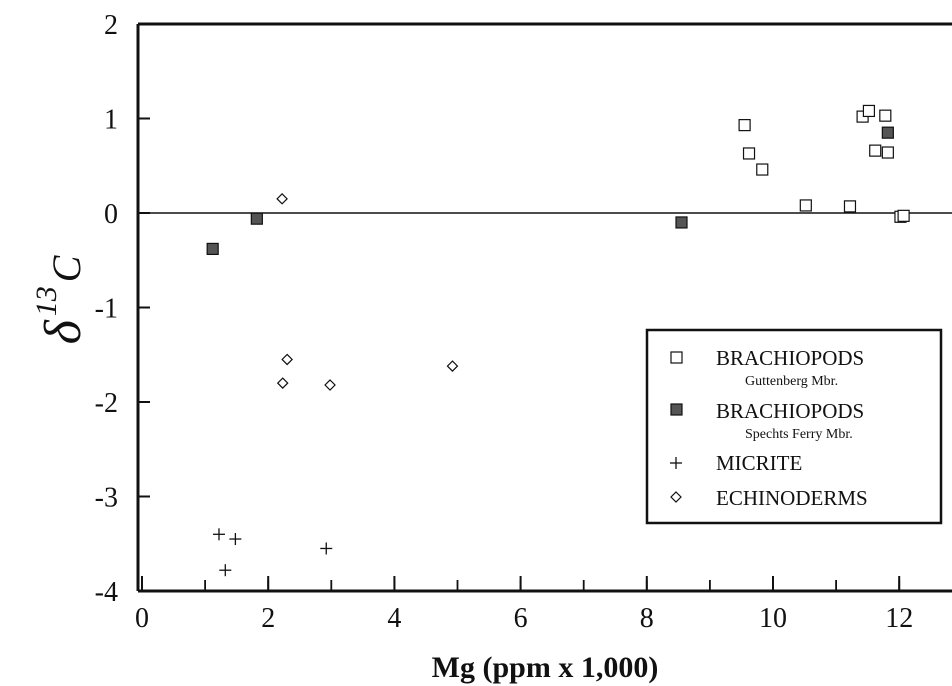 The image size is (952, 686). What do you see at coordinates (106, 309) in the screenshot?
I see `y-tick-label: -1` at bounding box center [106, 309].